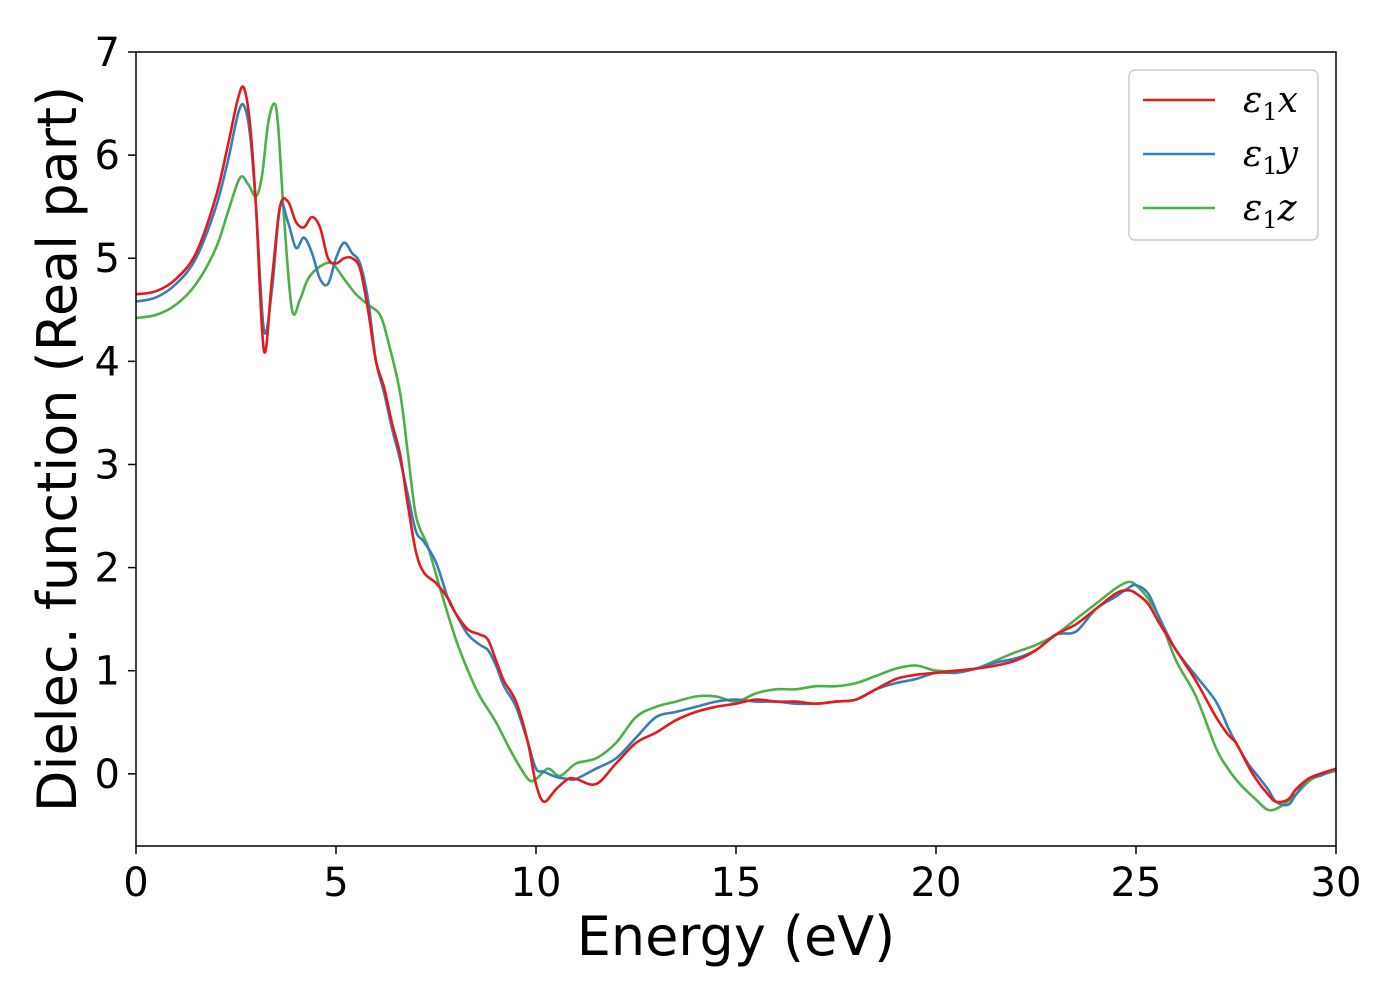 The image size is (1400, 1000). Describe the element at coordinates (107, 259) in the screenshot. I see `y-tick-label: 5` at that location.